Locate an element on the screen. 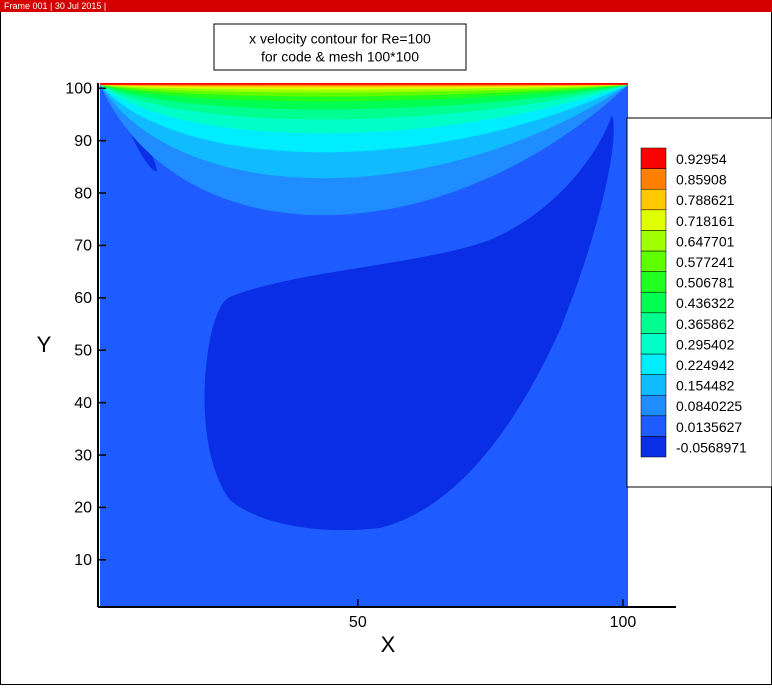 This screenshot has width=772, height=690. y-tick-label: 90 is located at coordinates (83, 141).